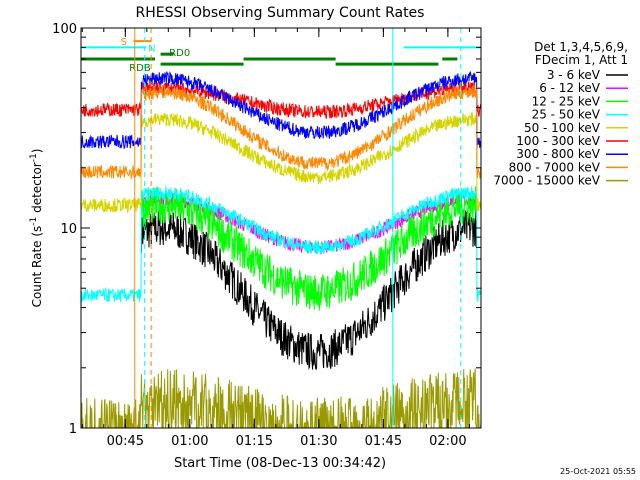 The width and height of the screenshot is (640, 480). I want to click on legend-header-line-1: Det 1,3,4,5,6,9,, so click(581, 47).